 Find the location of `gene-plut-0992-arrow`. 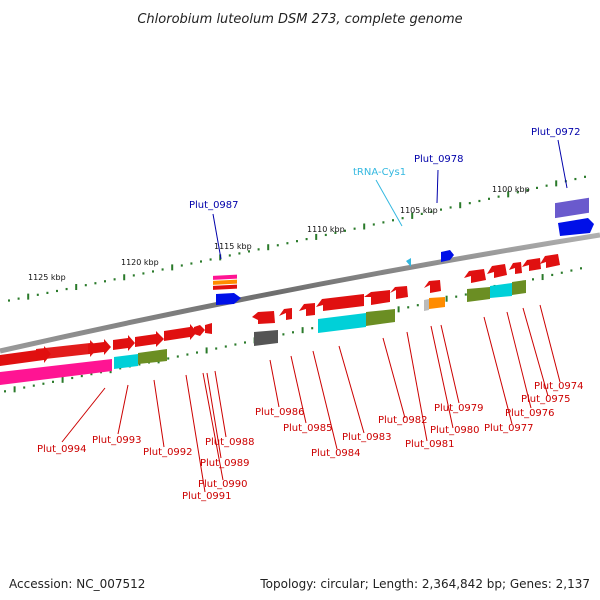

gene-plut-0992-arrow is located at coordinates (99, 347).